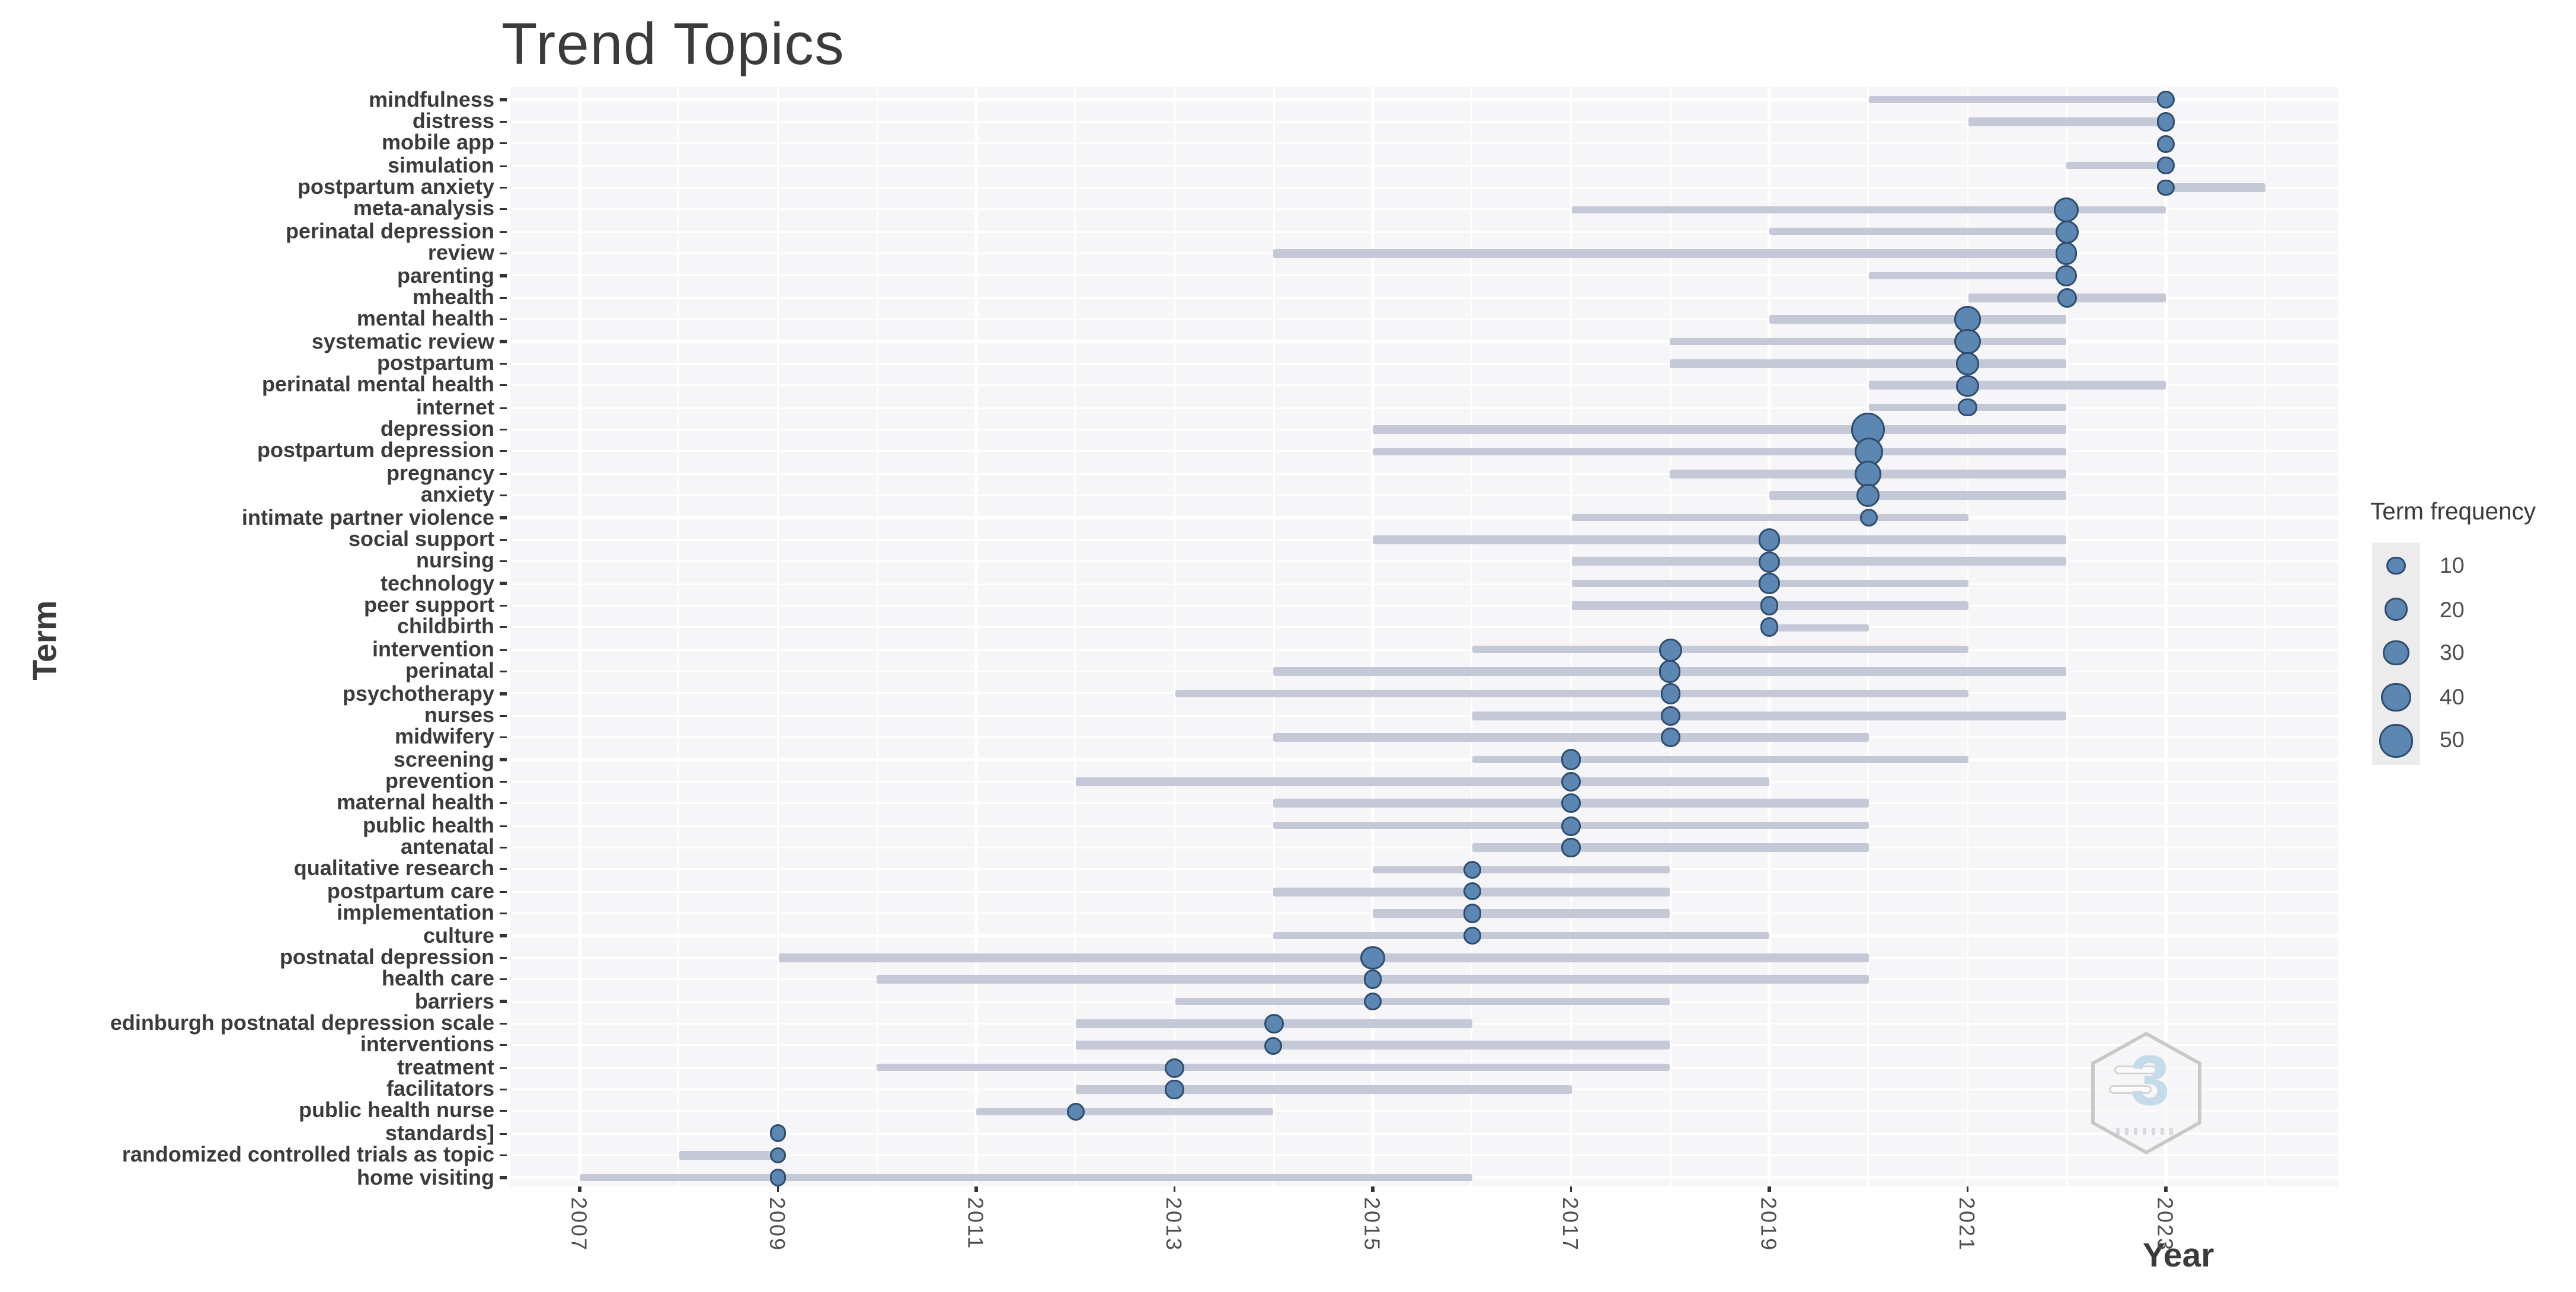 This screenshot has height=1292, width=2576. What do you see at coordinates (437, 583) in the screenshot?
I see `y-axis-term-label: technology` at bounding box center [437, 583].